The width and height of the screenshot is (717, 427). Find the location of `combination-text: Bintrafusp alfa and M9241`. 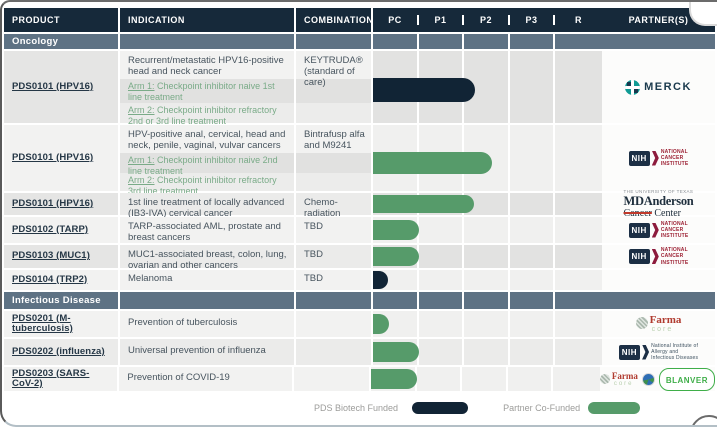

combination-text: Bintrafusp alfa and M9241 is located at coordinates (333, 139).